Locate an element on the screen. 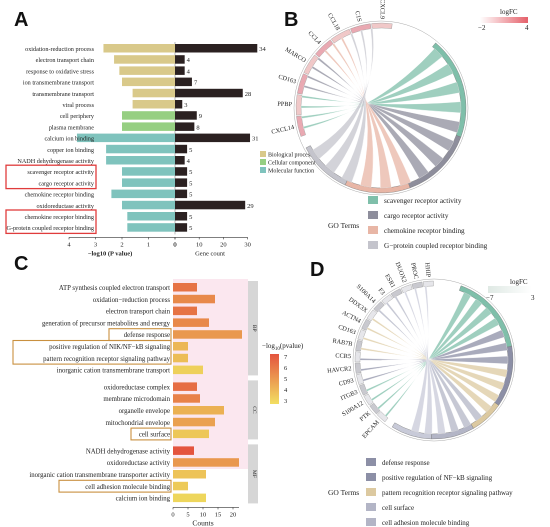  gene-count-label: 8 is located at coordinates (197, 127).